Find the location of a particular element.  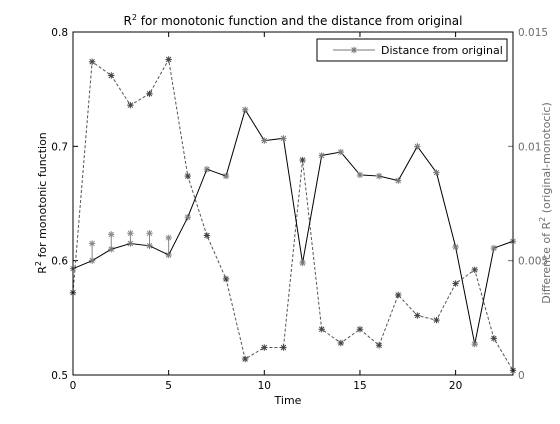

x-tick-label: 10 is located at coordinates (264, 386).